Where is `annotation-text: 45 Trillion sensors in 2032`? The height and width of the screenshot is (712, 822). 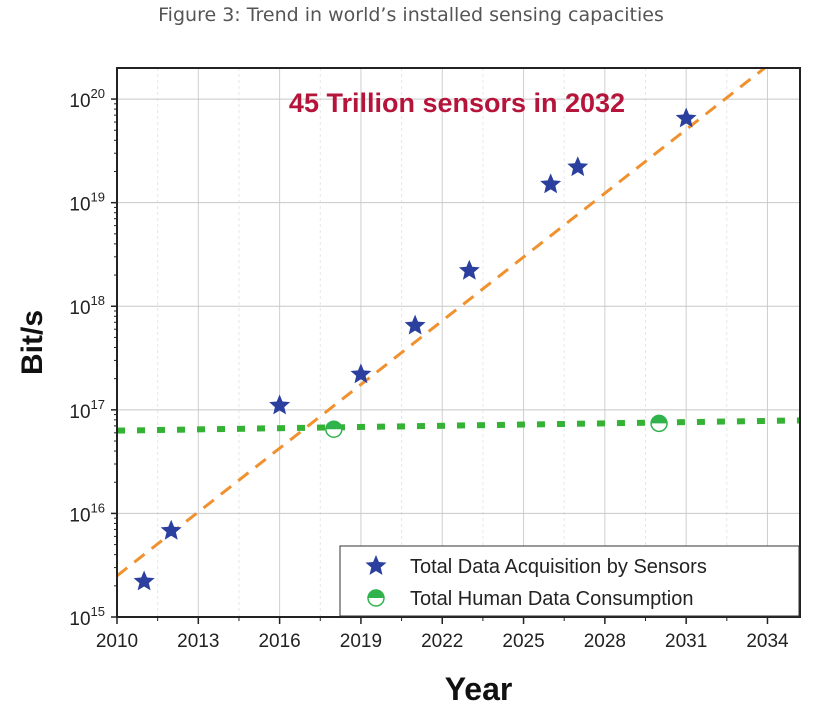
annotation-text: 45 Trillion sensors in 2032 is located at coordinates (457, 103).